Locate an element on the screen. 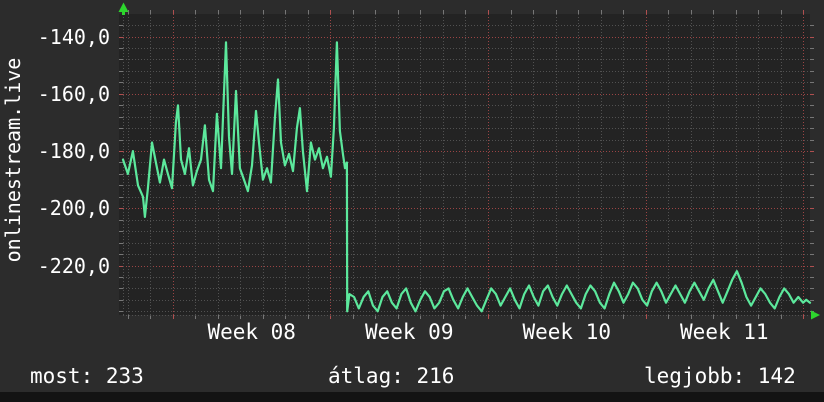 This screenshot has width=824, height=402. y-axis-arrow-stem is located at coordinates (123, 13).